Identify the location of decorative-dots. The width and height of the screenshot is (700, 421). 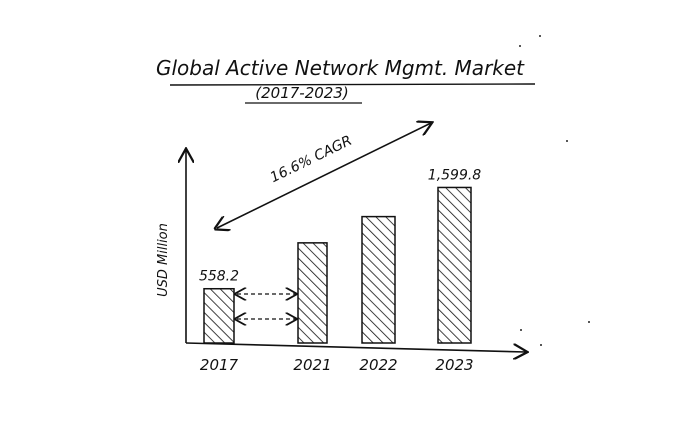
(554, 190).